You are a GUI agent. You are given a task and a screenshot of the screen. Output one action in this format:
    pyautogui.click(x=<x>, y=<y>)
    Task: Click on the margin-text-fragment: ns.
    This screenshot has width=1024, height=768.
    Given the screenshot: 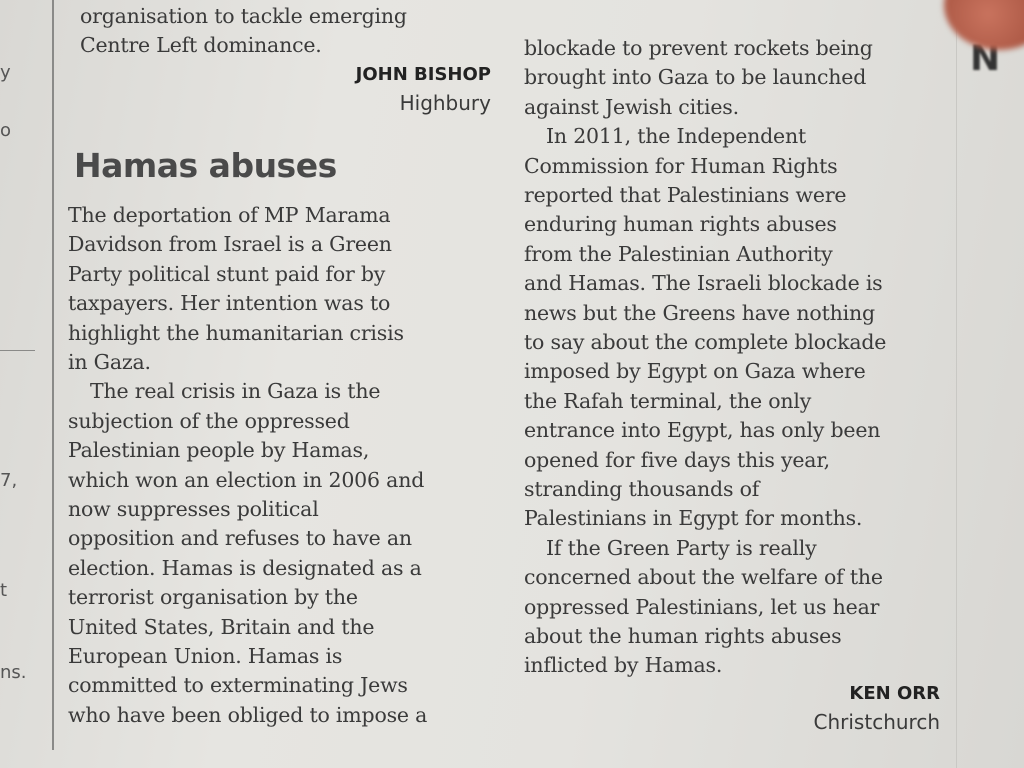 What is the action you would take?
    pyautogui.click(x=13, y=672)
    